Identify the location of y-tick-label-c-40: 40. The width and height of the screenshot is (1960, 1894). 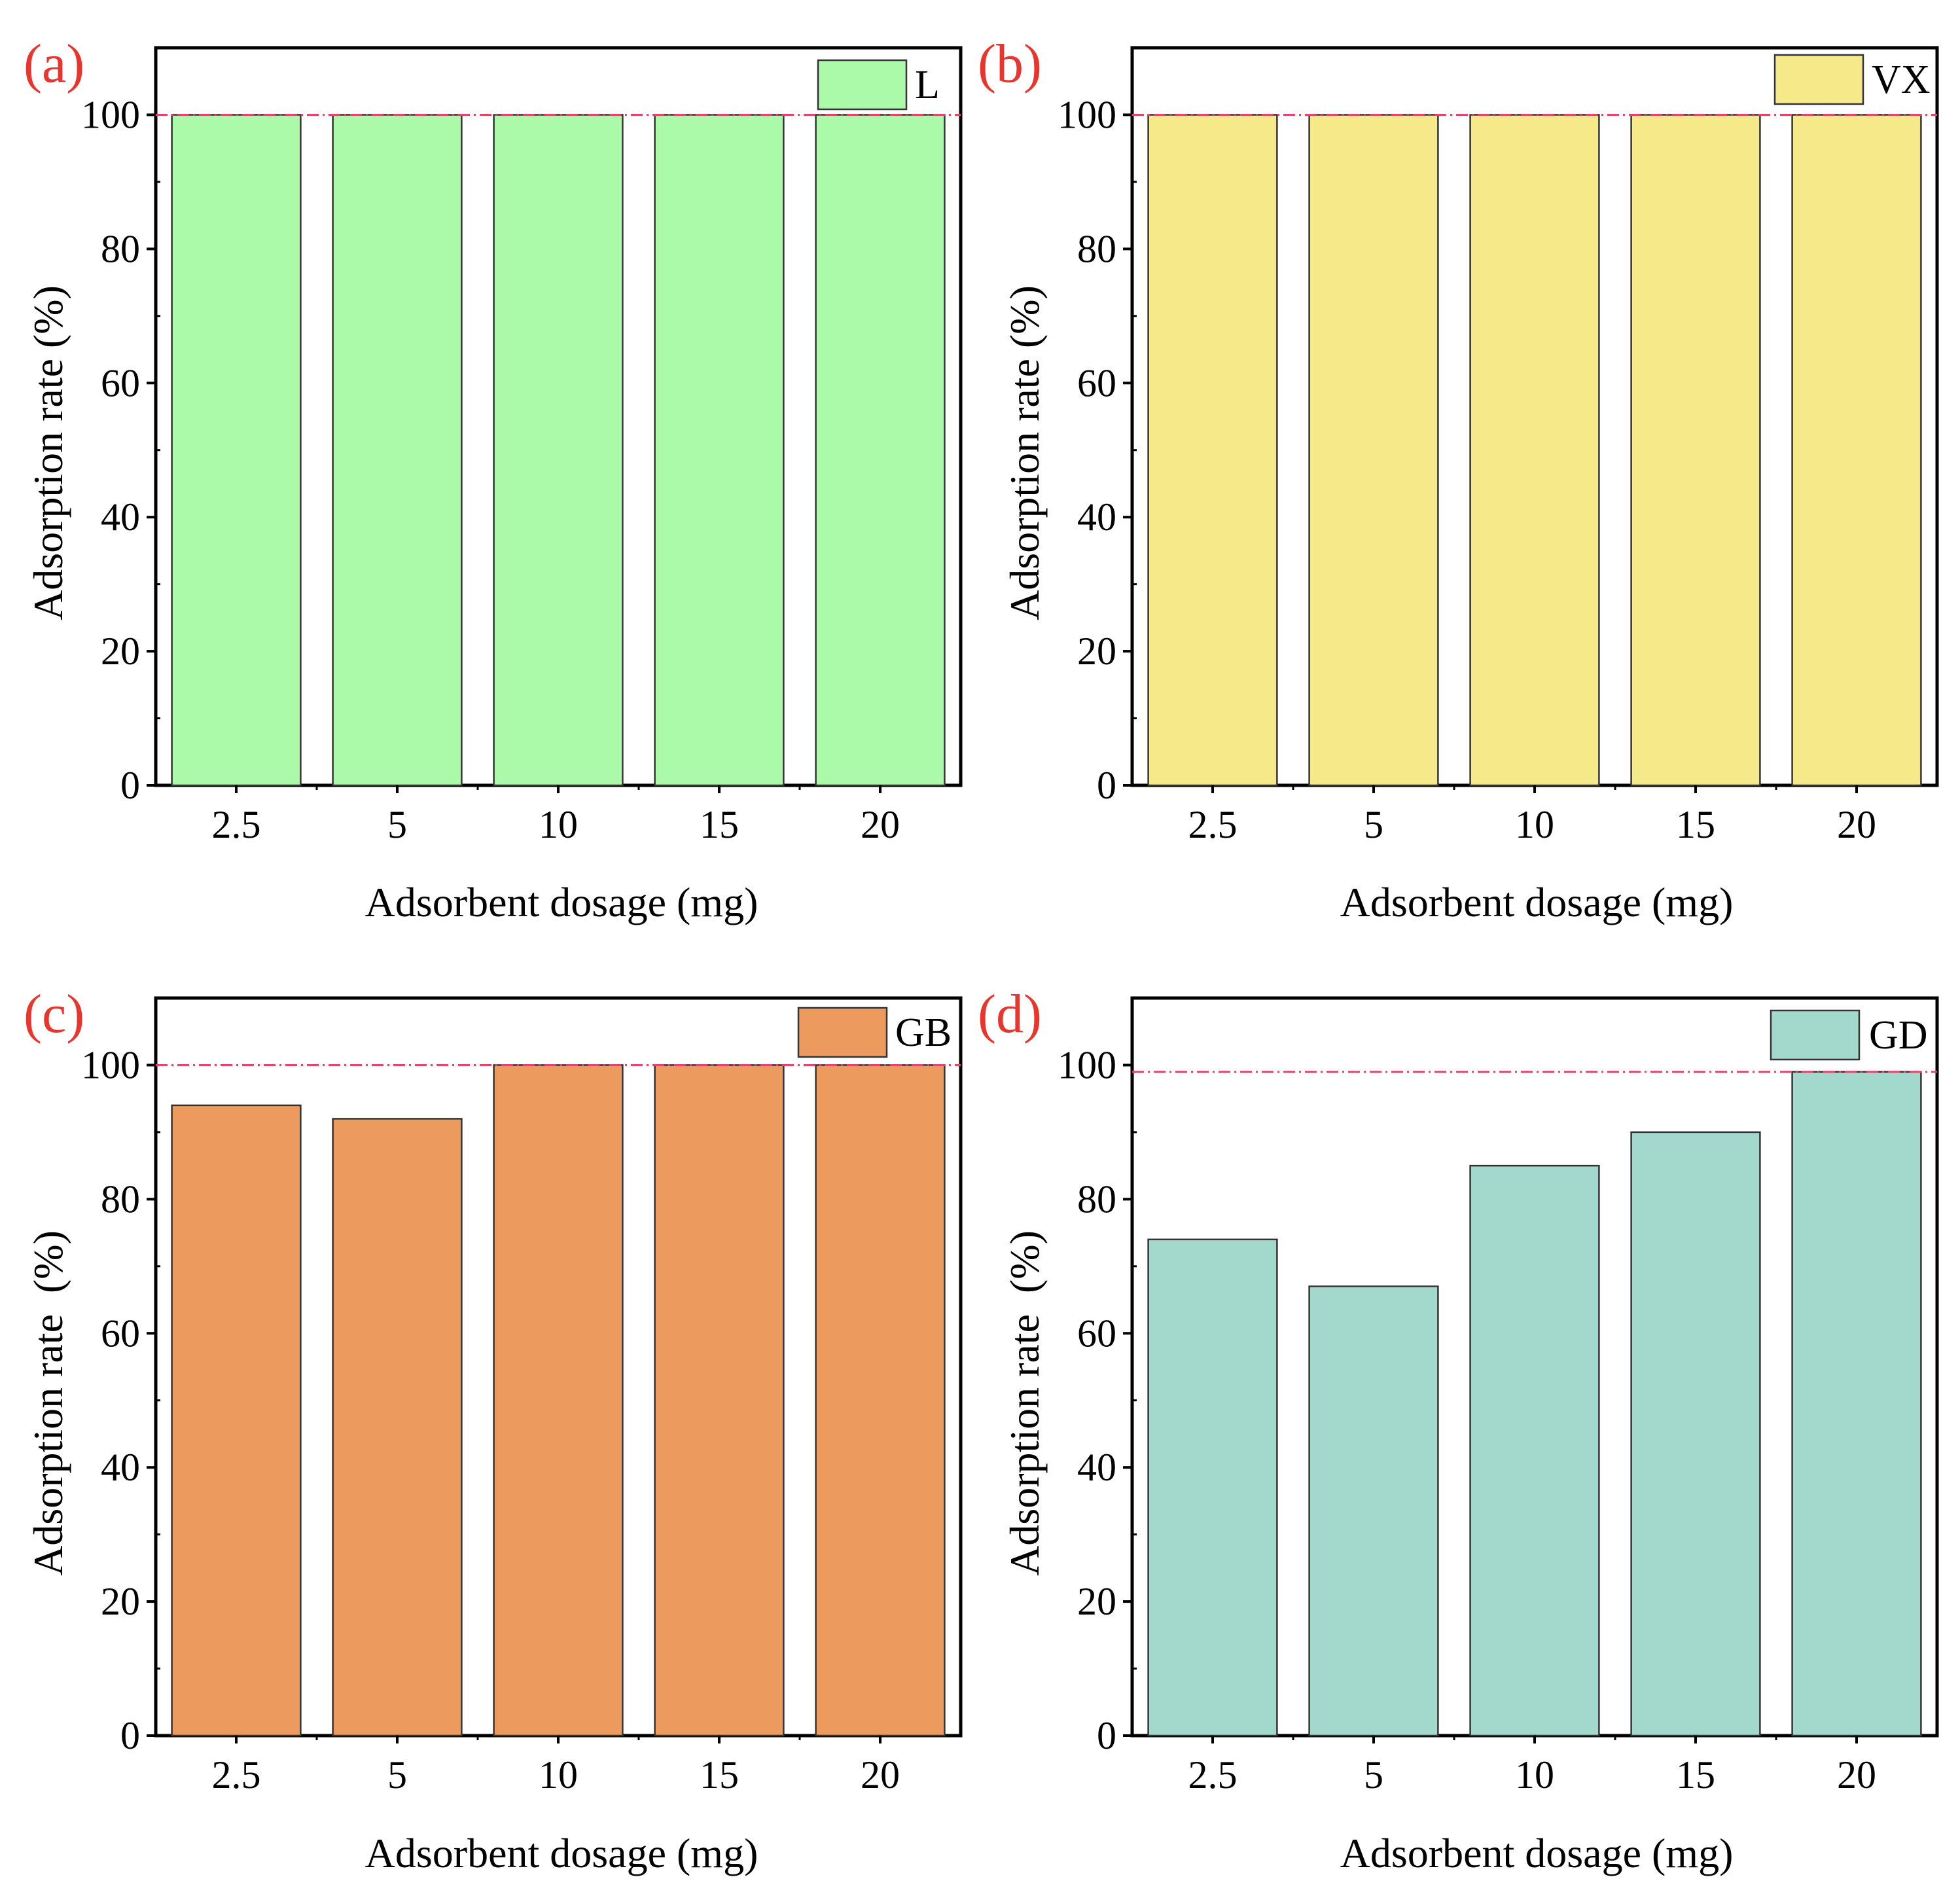
(121, 1467).